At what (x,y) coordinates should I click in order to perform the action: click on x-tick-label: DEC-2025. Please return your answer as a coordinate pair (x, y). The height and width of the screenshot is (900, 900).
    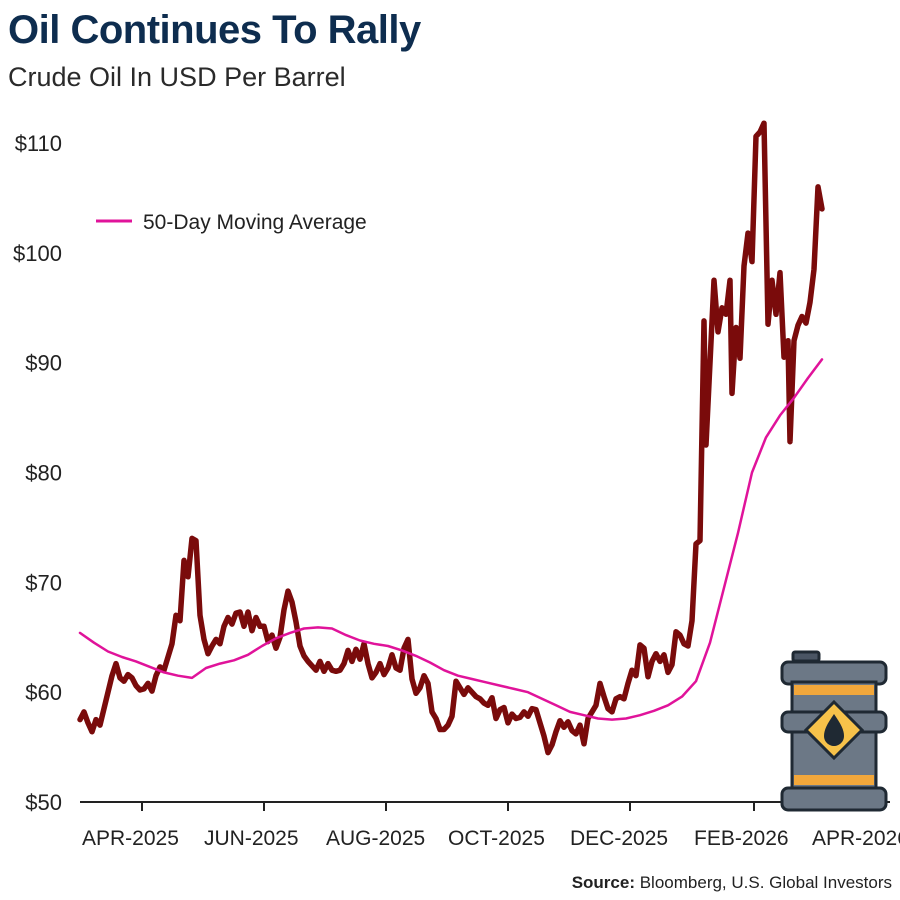
    Looking at the image, I should click on (619, 838).